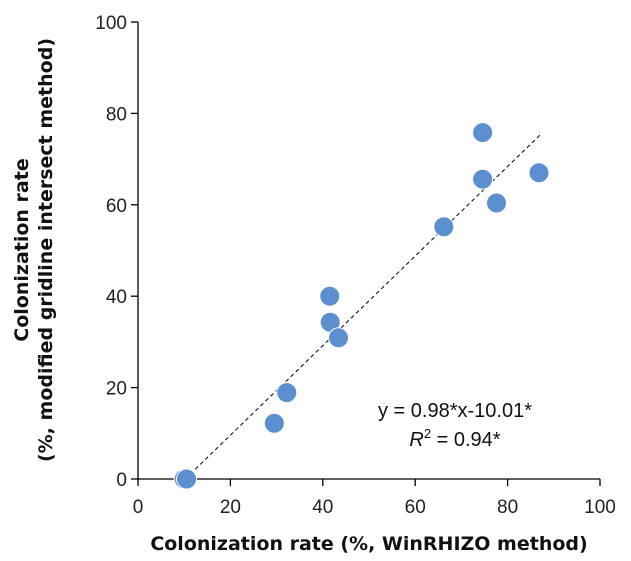 The height and width of the screenshot is (561, 631). Describe the element at coordinates (116, 297) in the screenshot. I see `y-tick-label: 40` at that location.